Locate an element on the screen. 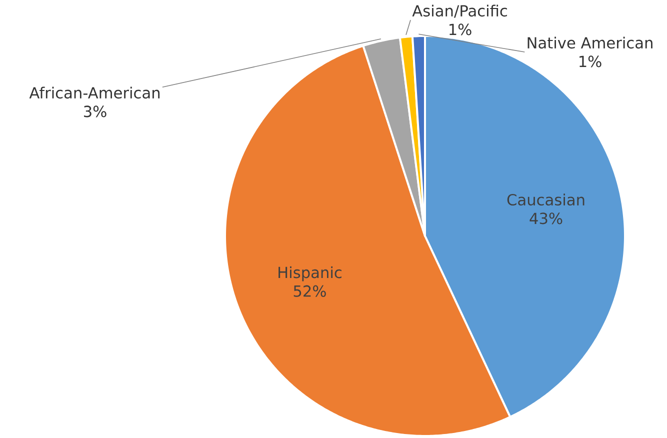 This screenshot has height=438, width=667. slice-label: Hispanic is located at coordinates (310, 274).